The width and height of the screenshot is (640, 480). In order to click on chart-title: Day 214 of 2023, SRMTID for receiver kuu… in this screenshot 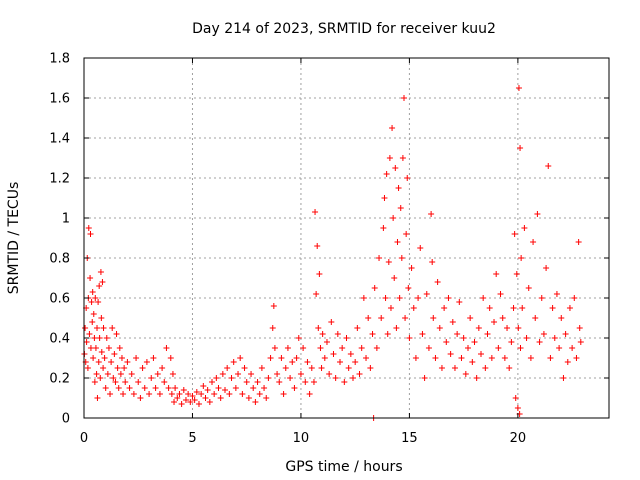, I will do `click(344, 29)`.